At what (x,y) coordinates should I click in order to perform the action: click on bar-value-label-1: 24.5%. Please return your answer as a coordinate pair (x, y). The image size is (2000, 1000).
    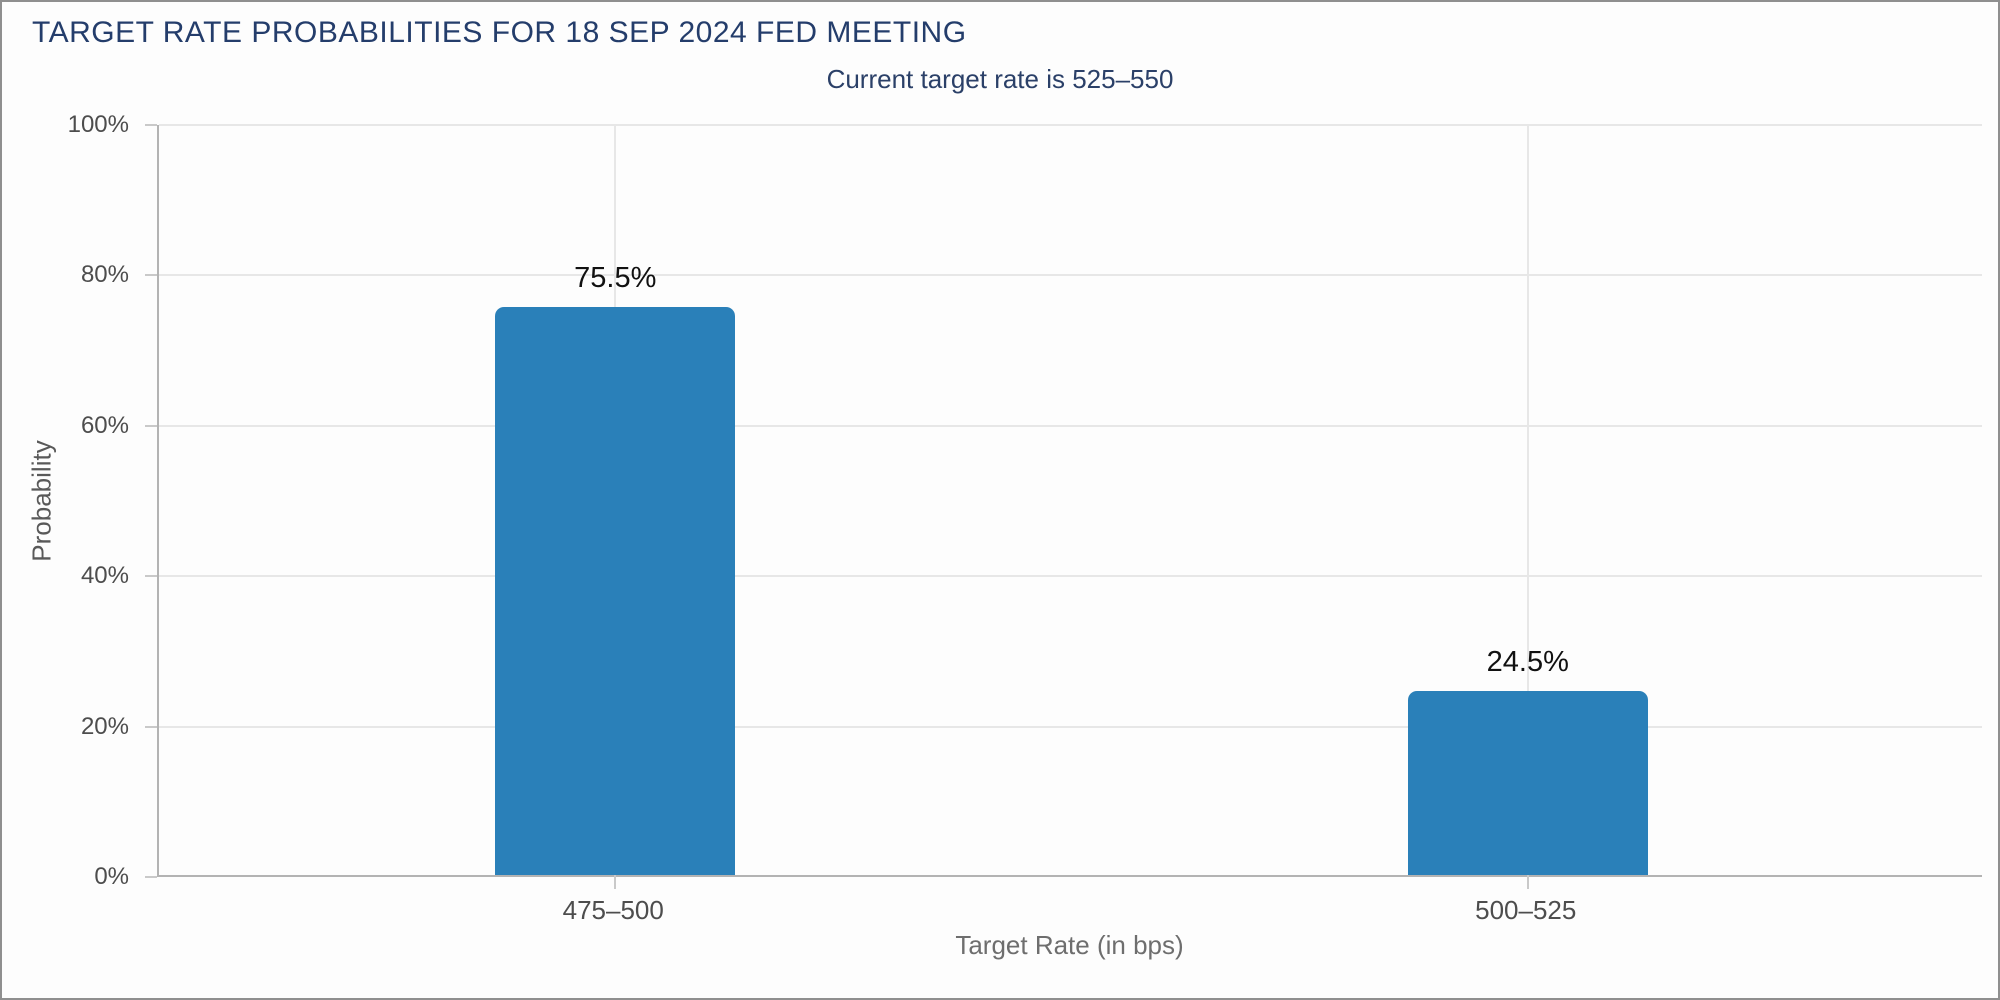
    Looking at the image, I should click on (1527, 661).